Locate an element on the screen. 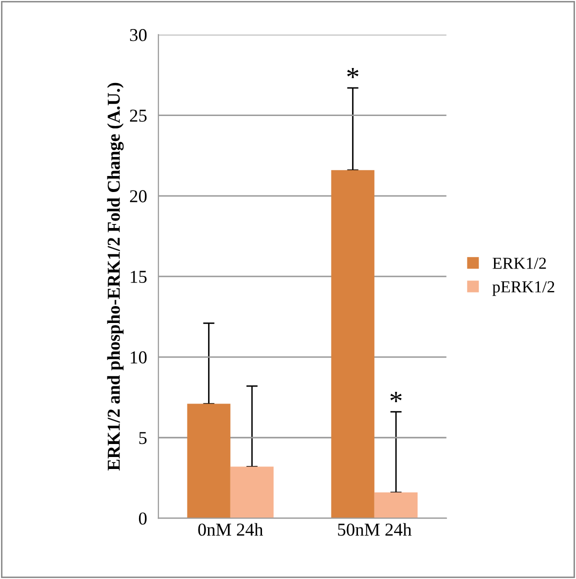 This screenshot has height=579, width=576. y-tick-label: 30 is located at coordinates (138, 35).